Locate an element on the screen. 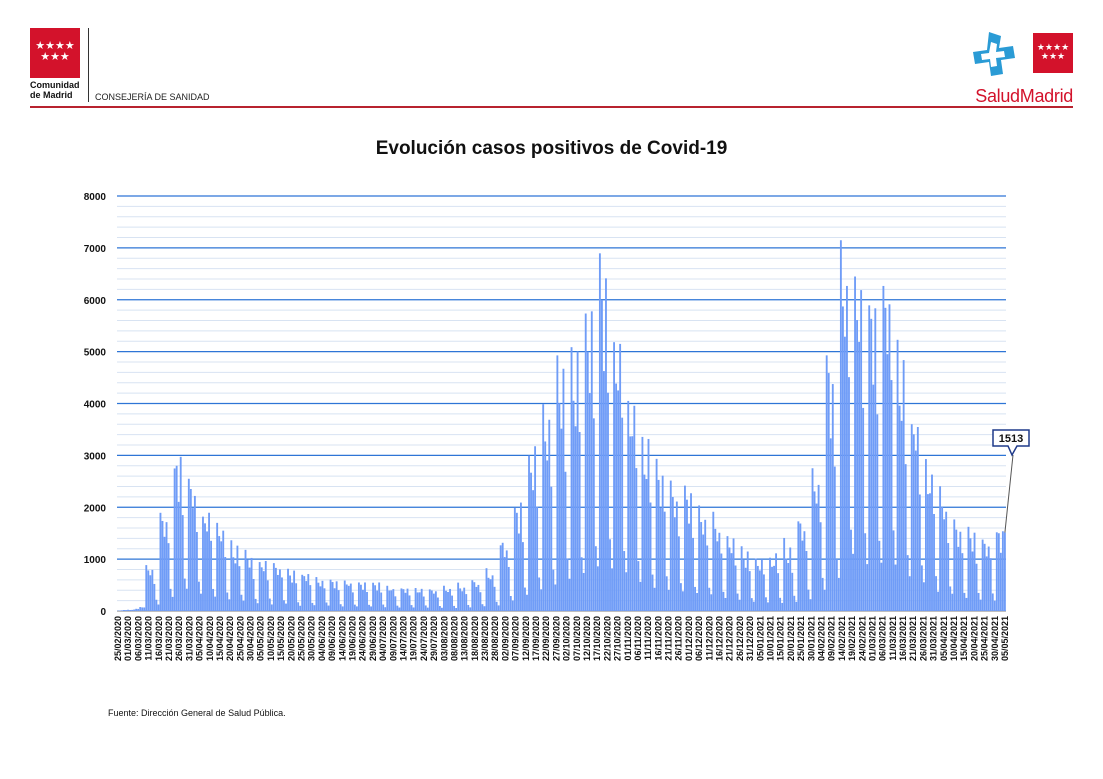  x-tick-label: 25/04/2020 is located at coordinates (240, 638).